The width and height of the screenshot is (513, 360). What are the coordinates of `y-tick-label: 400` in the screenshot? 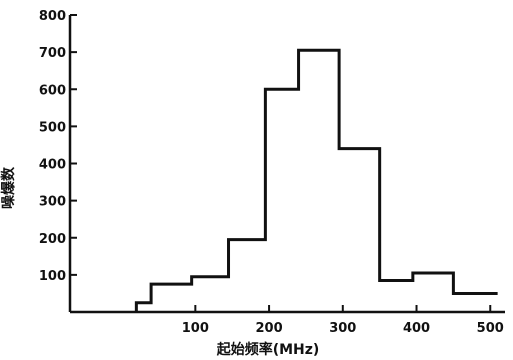 It's located at (52, 165).